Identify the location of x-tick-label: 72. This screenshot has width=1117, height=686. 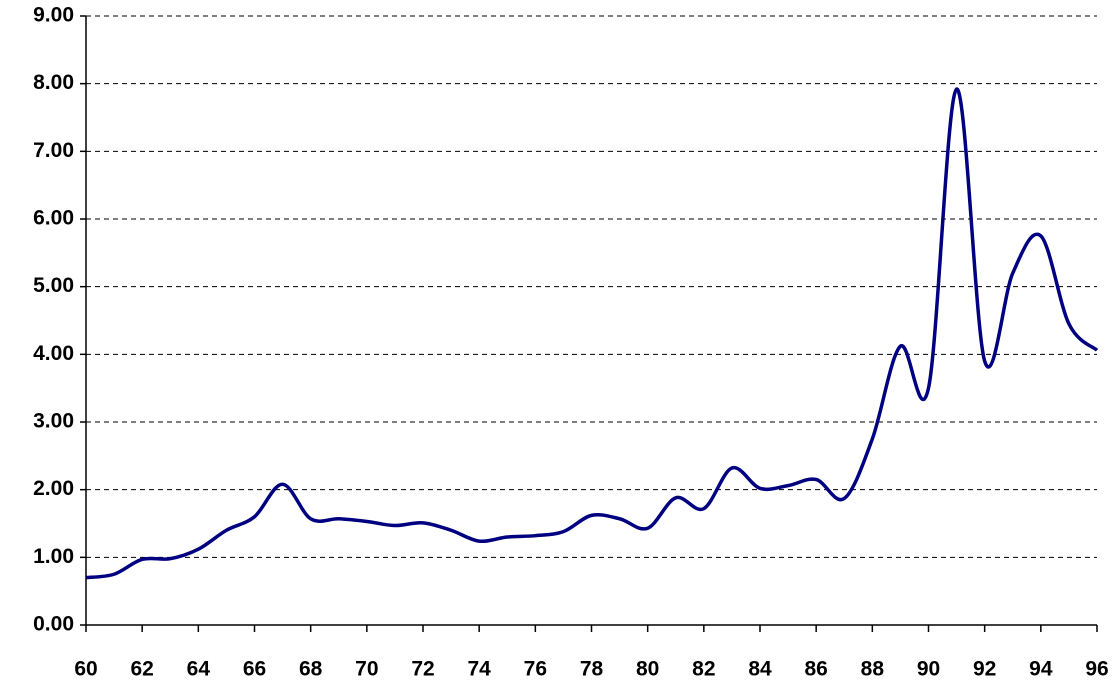
(422, 669).